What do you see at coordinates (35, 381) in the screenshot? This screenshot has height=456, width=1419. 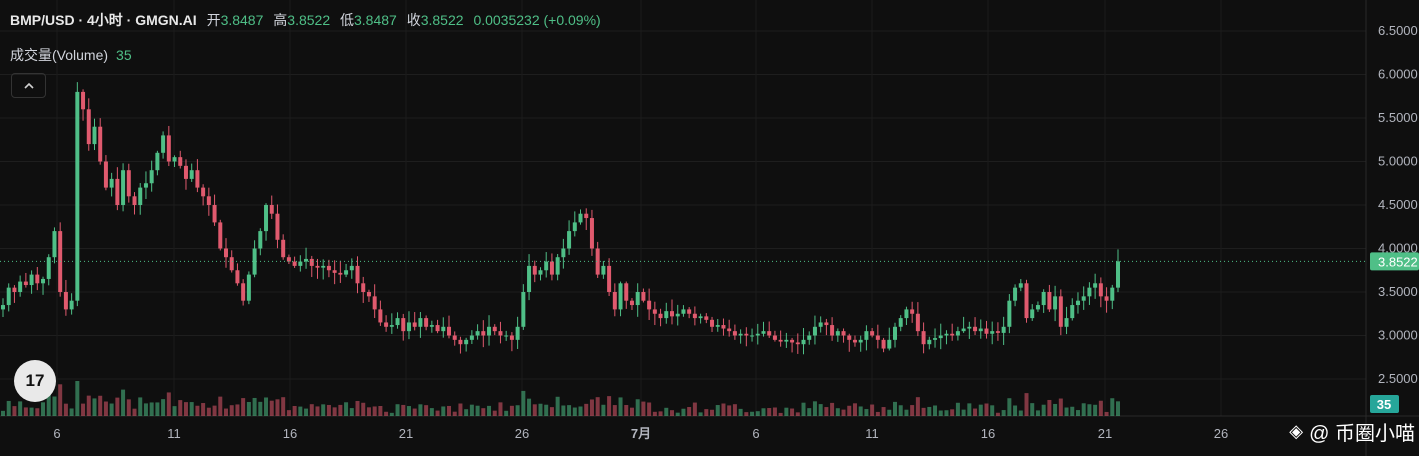 I see `tradingview-logo: 17` at bounding box center [35, 381].